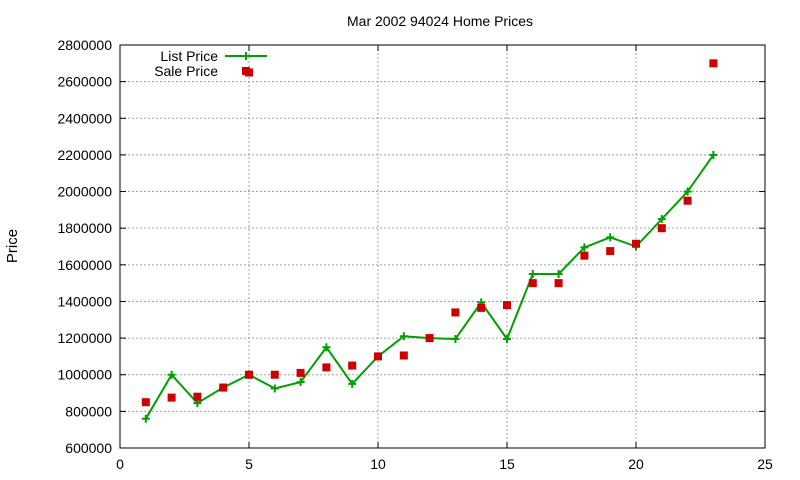  I want to click on legend-marker-list-price, so click(246, 56).